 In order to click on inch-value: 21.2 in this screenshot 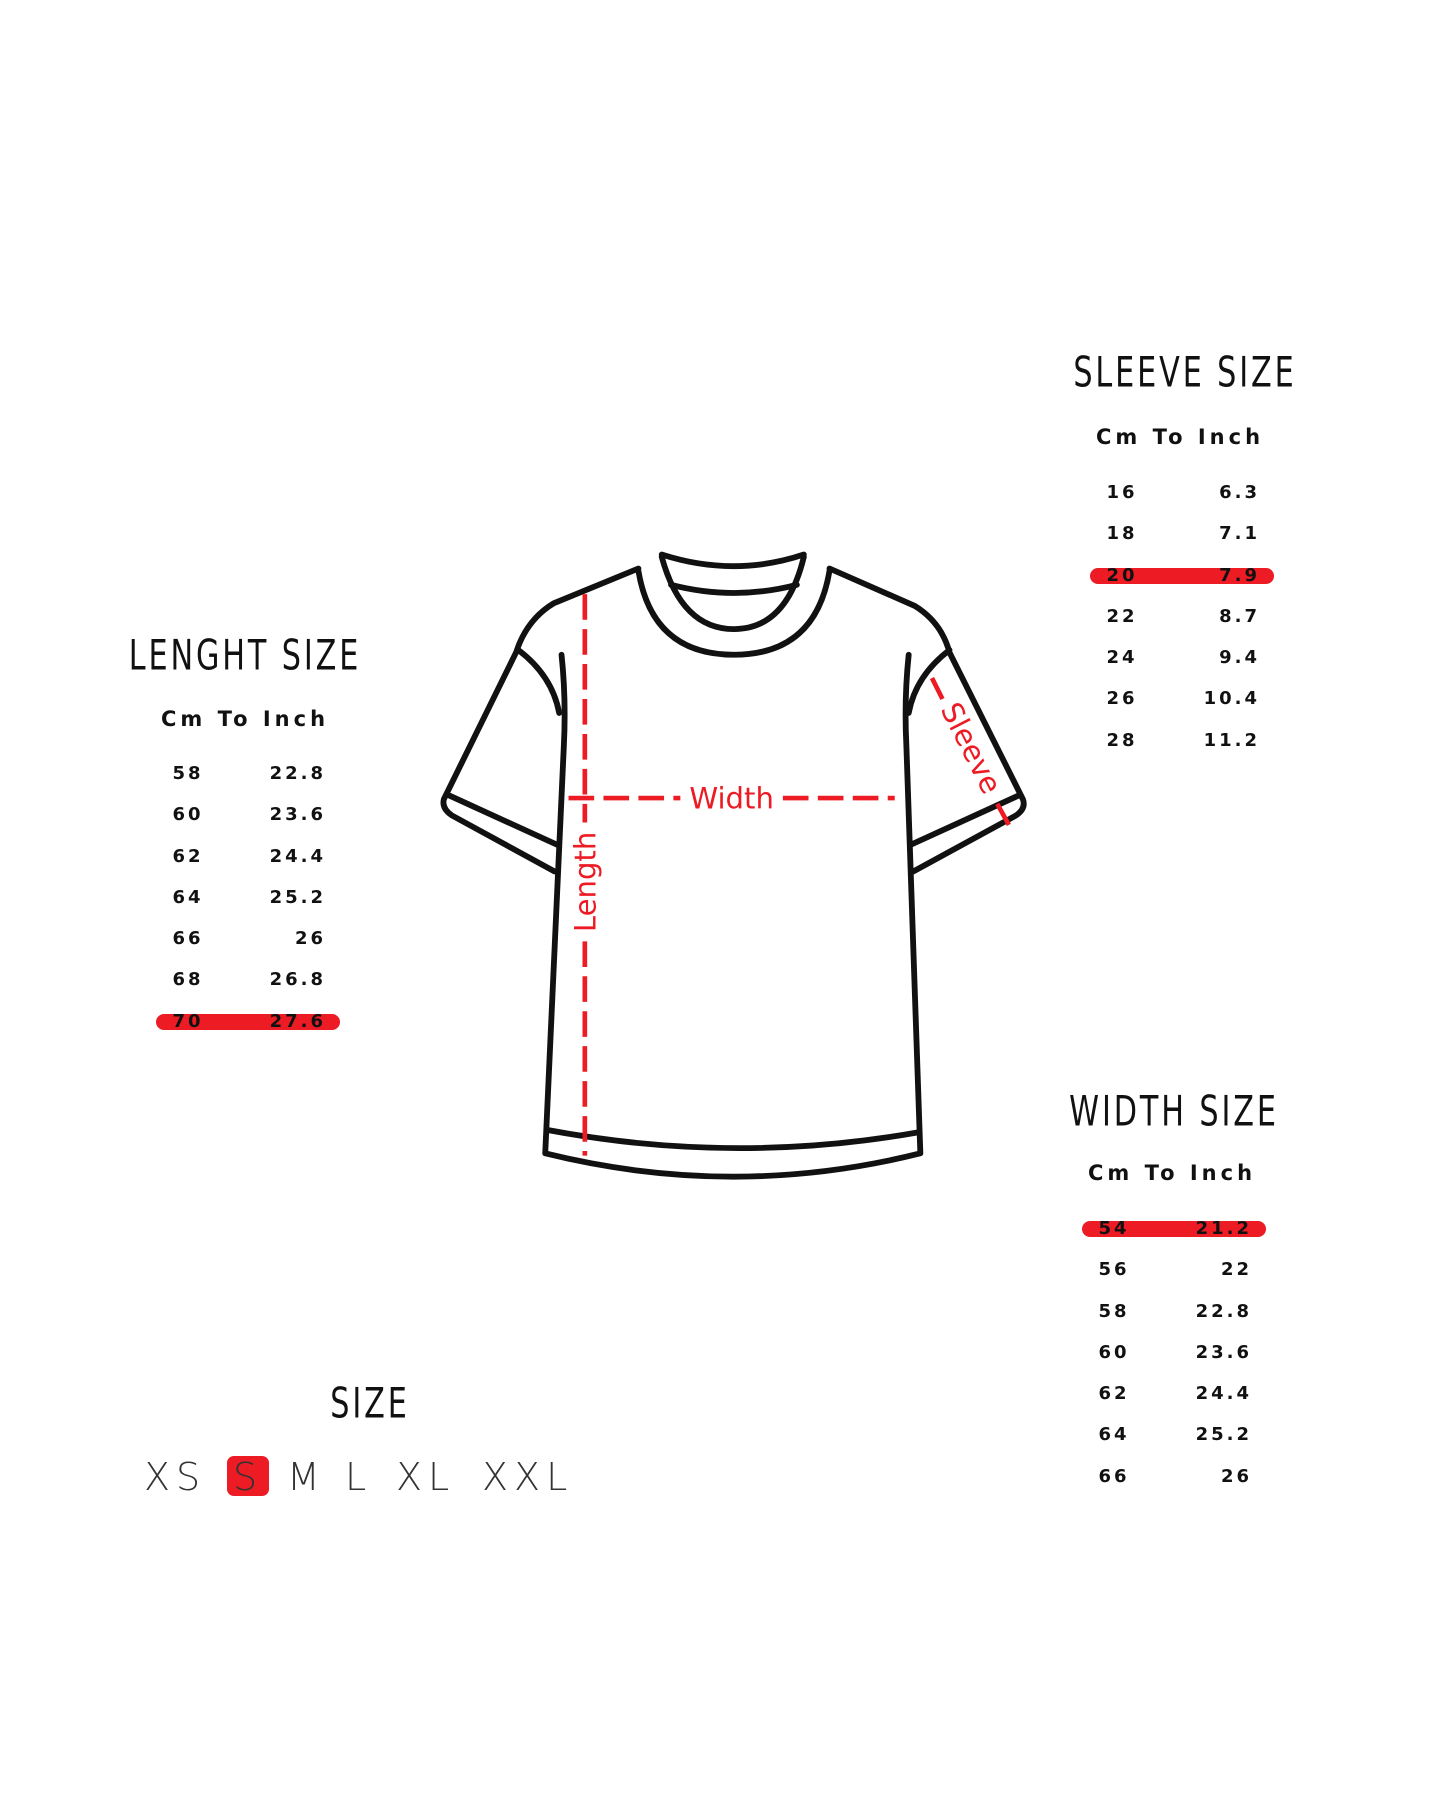, I will do `click(1223, 1228)`.